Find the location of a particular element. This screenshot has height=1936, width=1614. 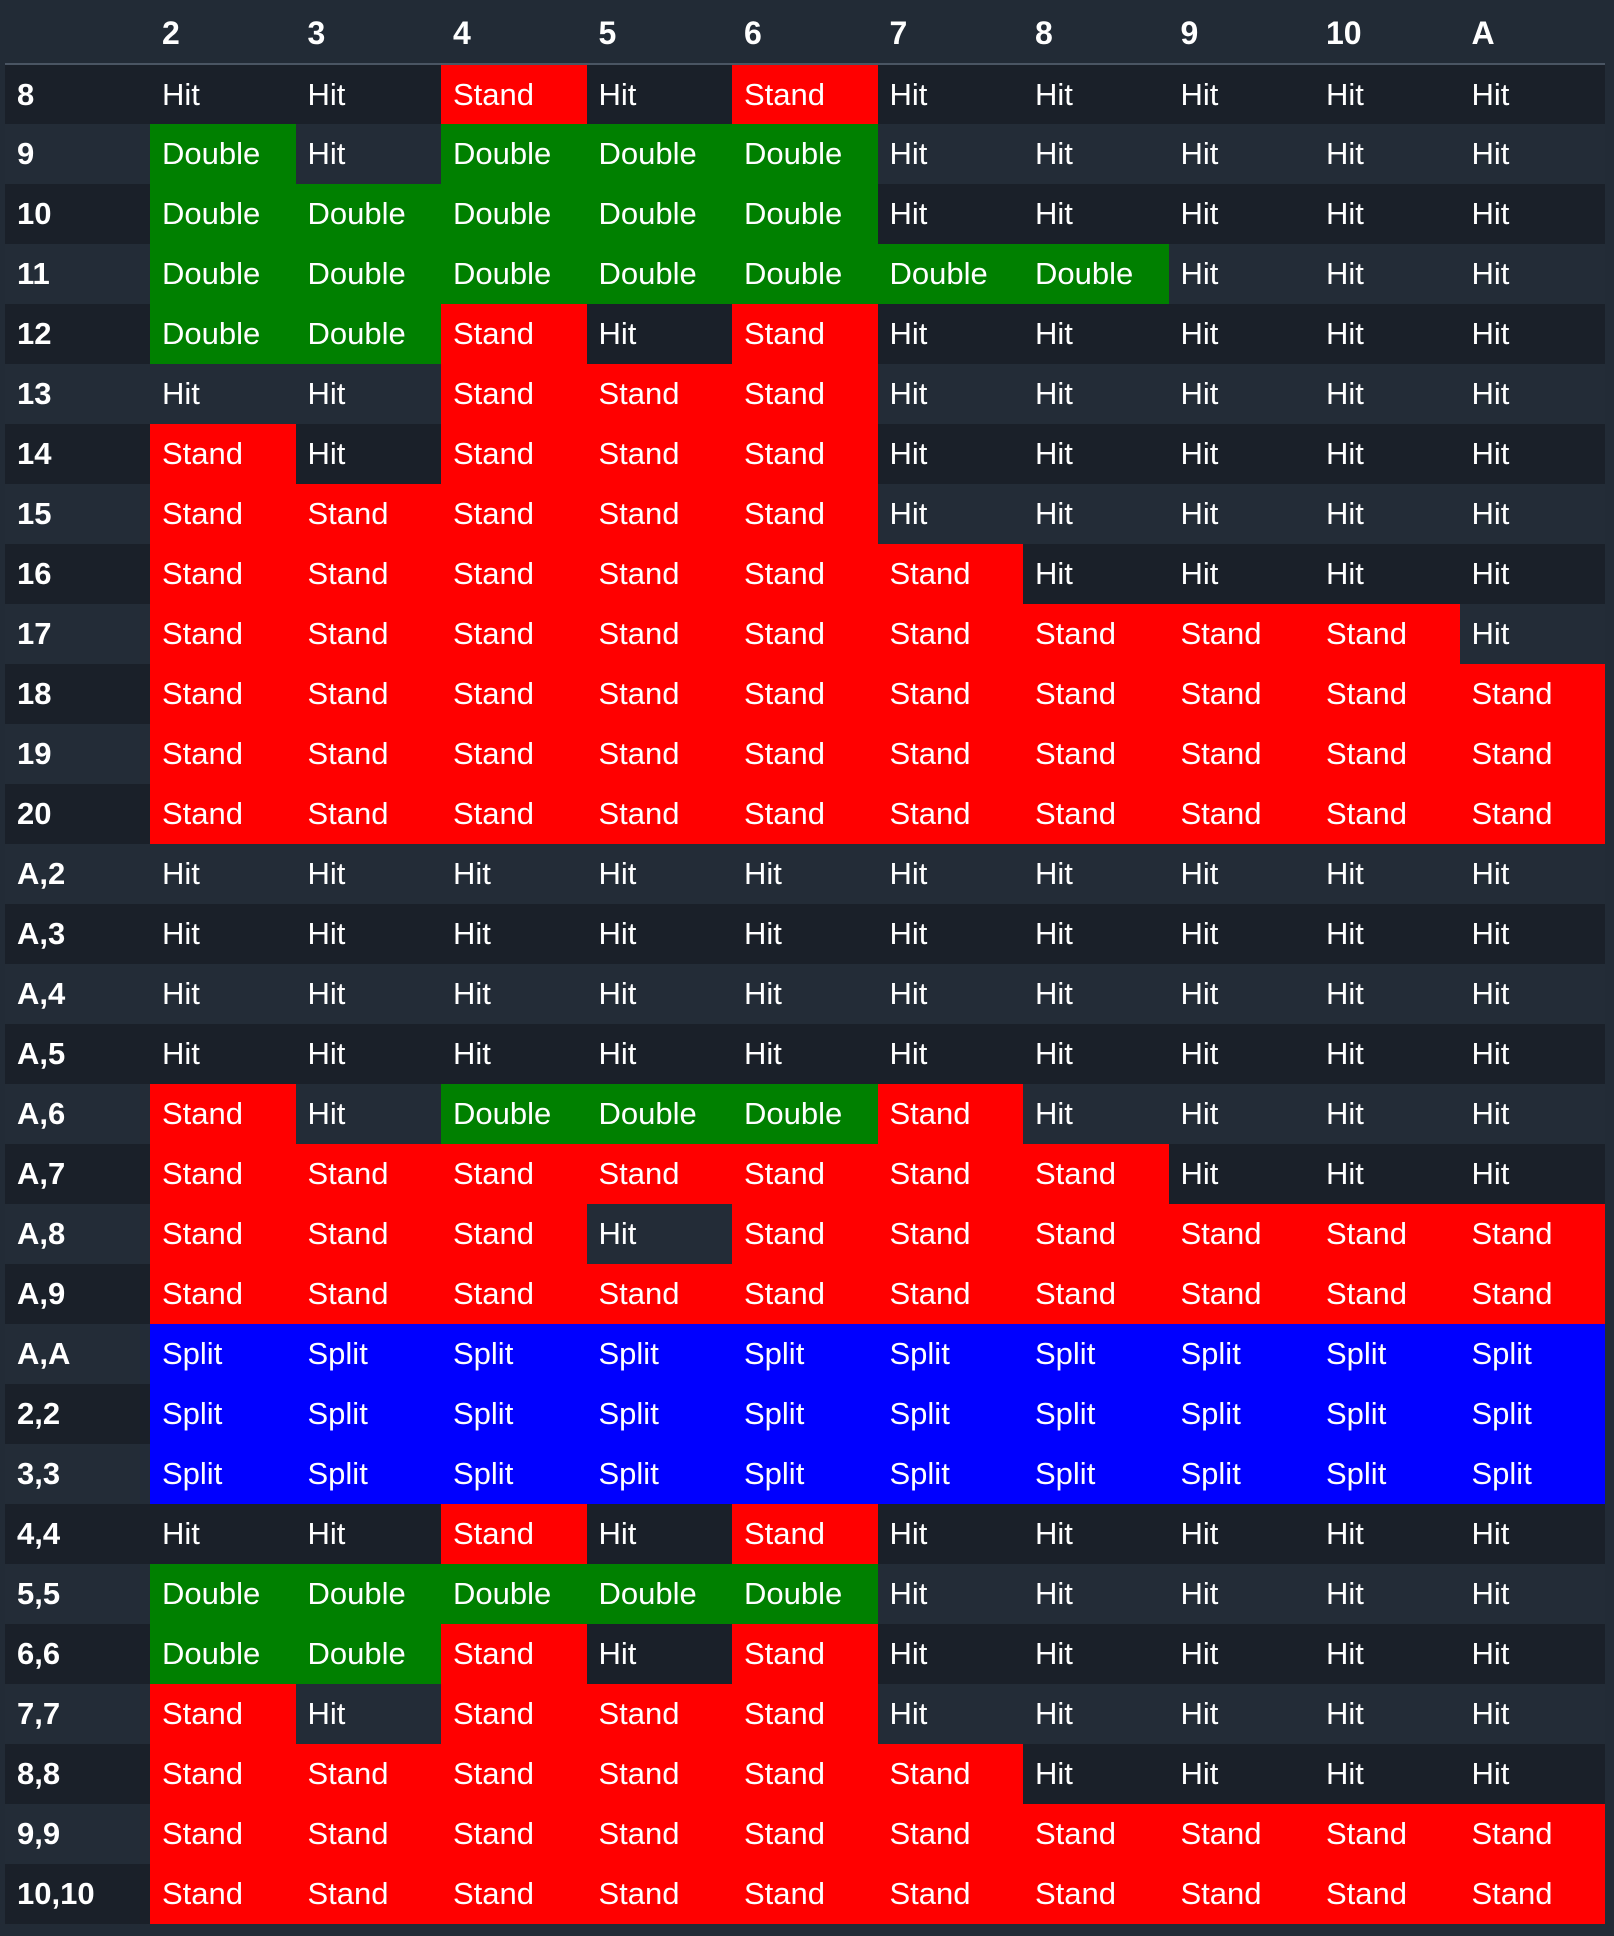

player-hand-label: A,4 is located at coordinates (77, 994).